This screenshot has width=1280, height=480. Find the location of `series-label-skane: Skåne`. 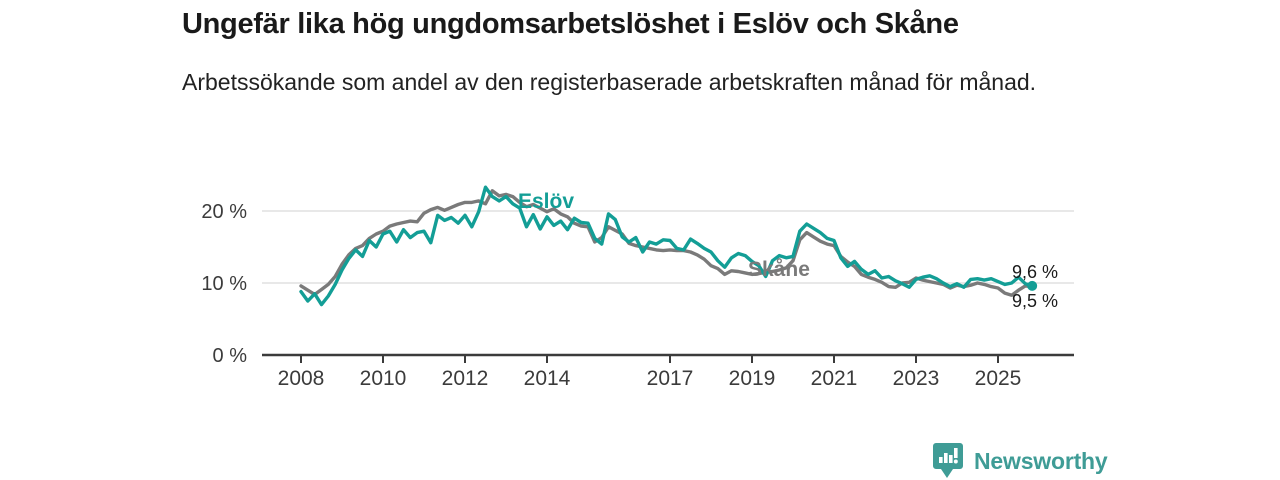

series-label-skane: Skåne is located at coordinates (779, 269).